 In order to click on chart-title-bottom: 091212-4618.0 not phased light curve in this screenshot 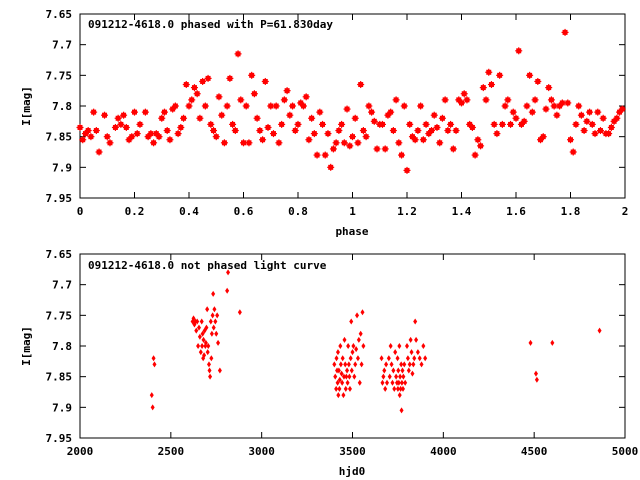, I will do `click(207, 265)`.